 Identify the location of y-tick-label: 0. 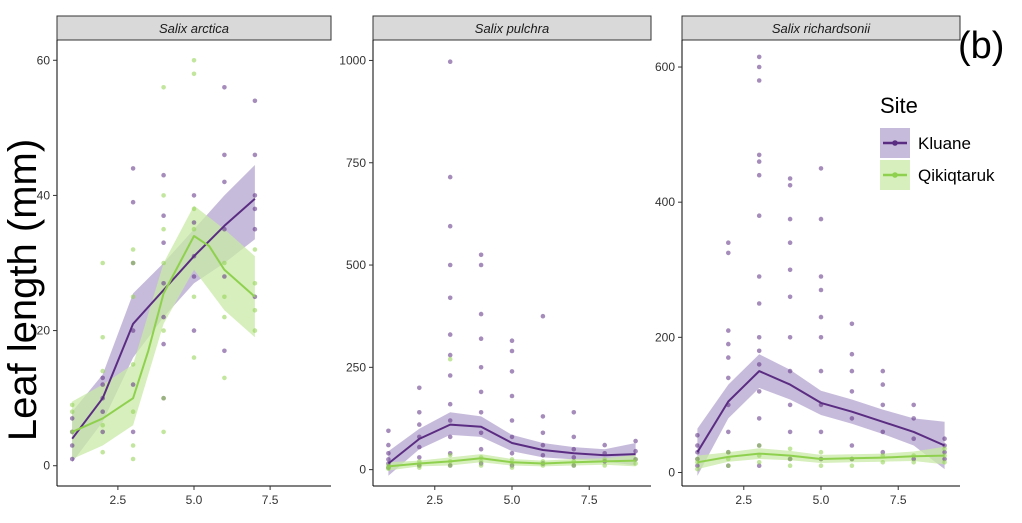
(362, 470).